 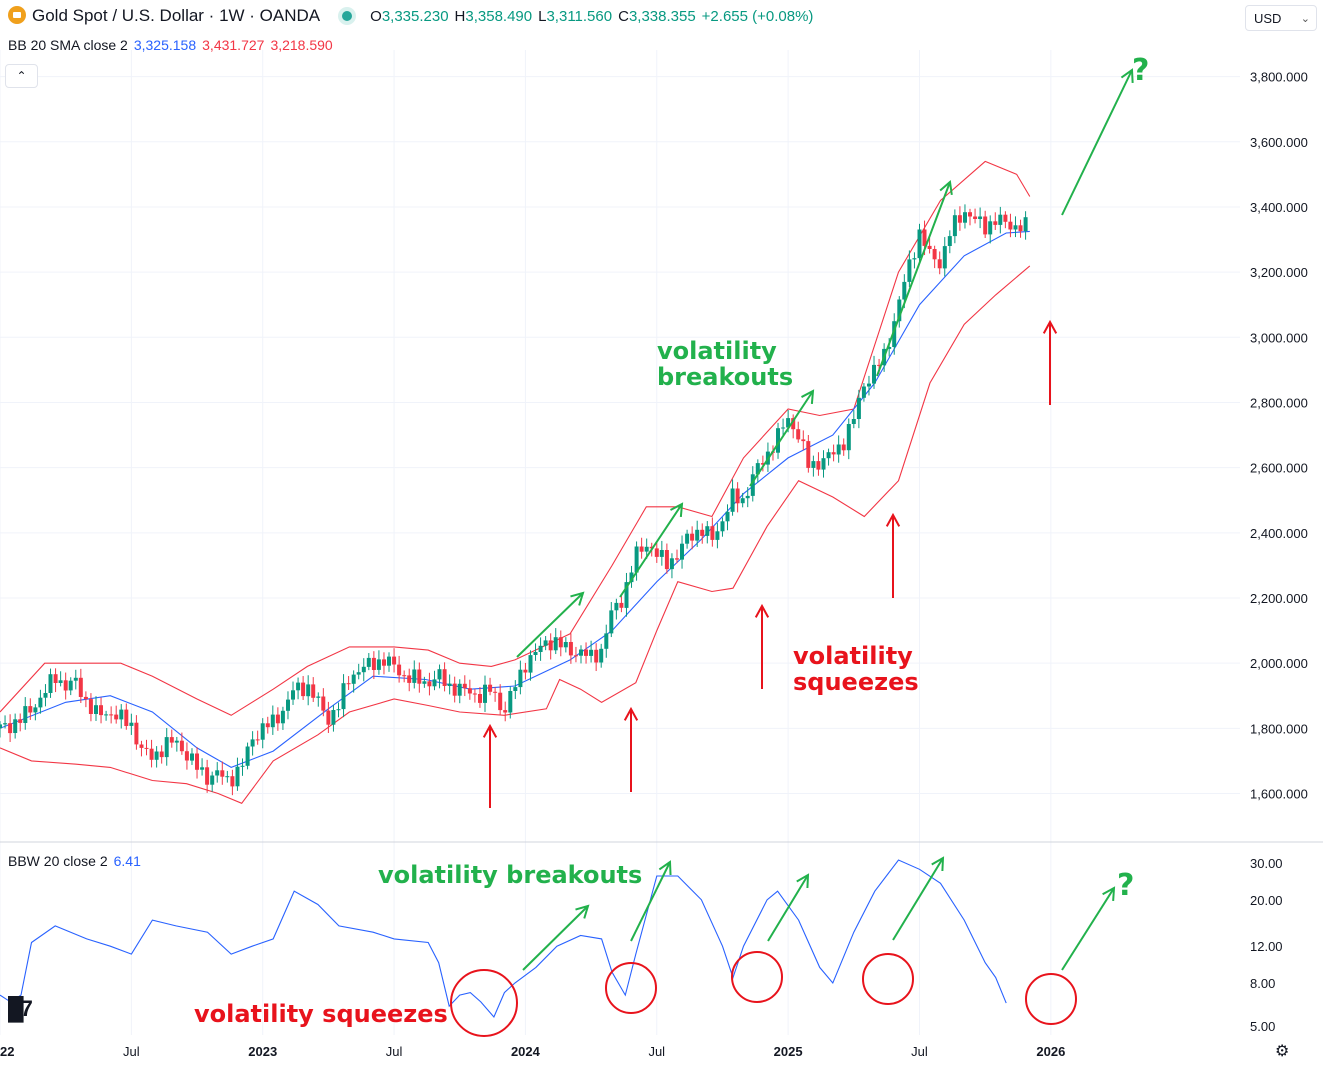 What do you see at coordinates (20, 1008) in the screenshot?
I see `tradingview-logo-icon: █7` at bounding box center [20, 1008].